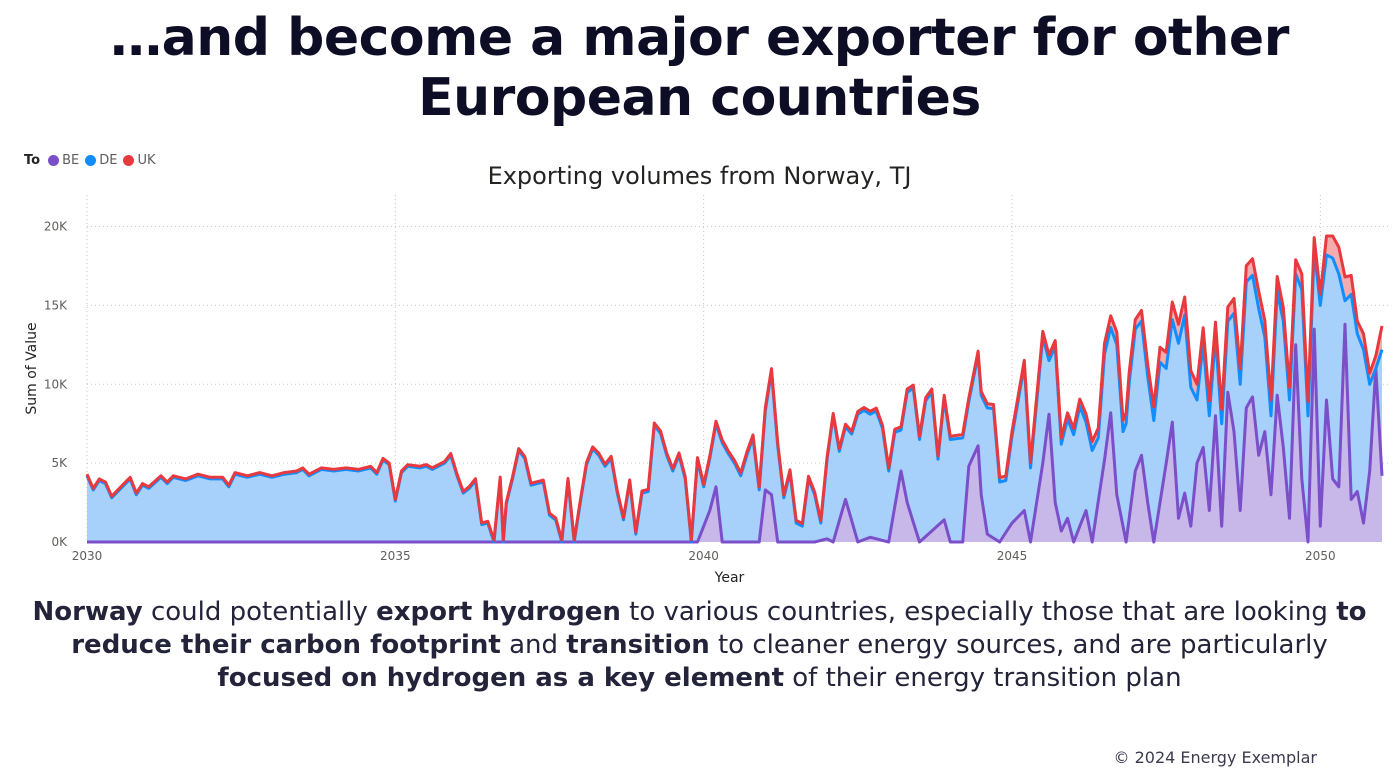 This screenshot has height=776, width=1399. Describe the element at coordinates (719, 628) in the screenshot. I see `body-strong-5: to reduce their carbon footprint` at that location.